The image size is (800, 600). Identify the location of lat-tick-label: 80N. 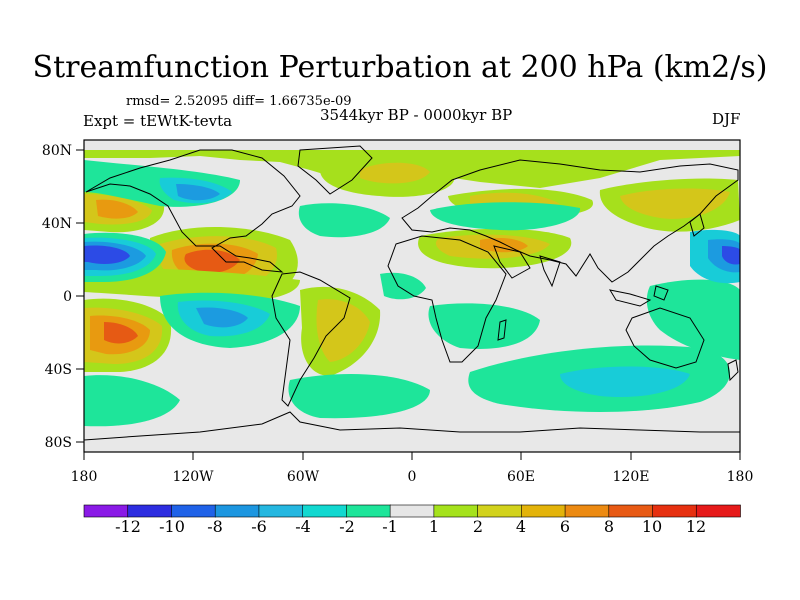
(57, 151).